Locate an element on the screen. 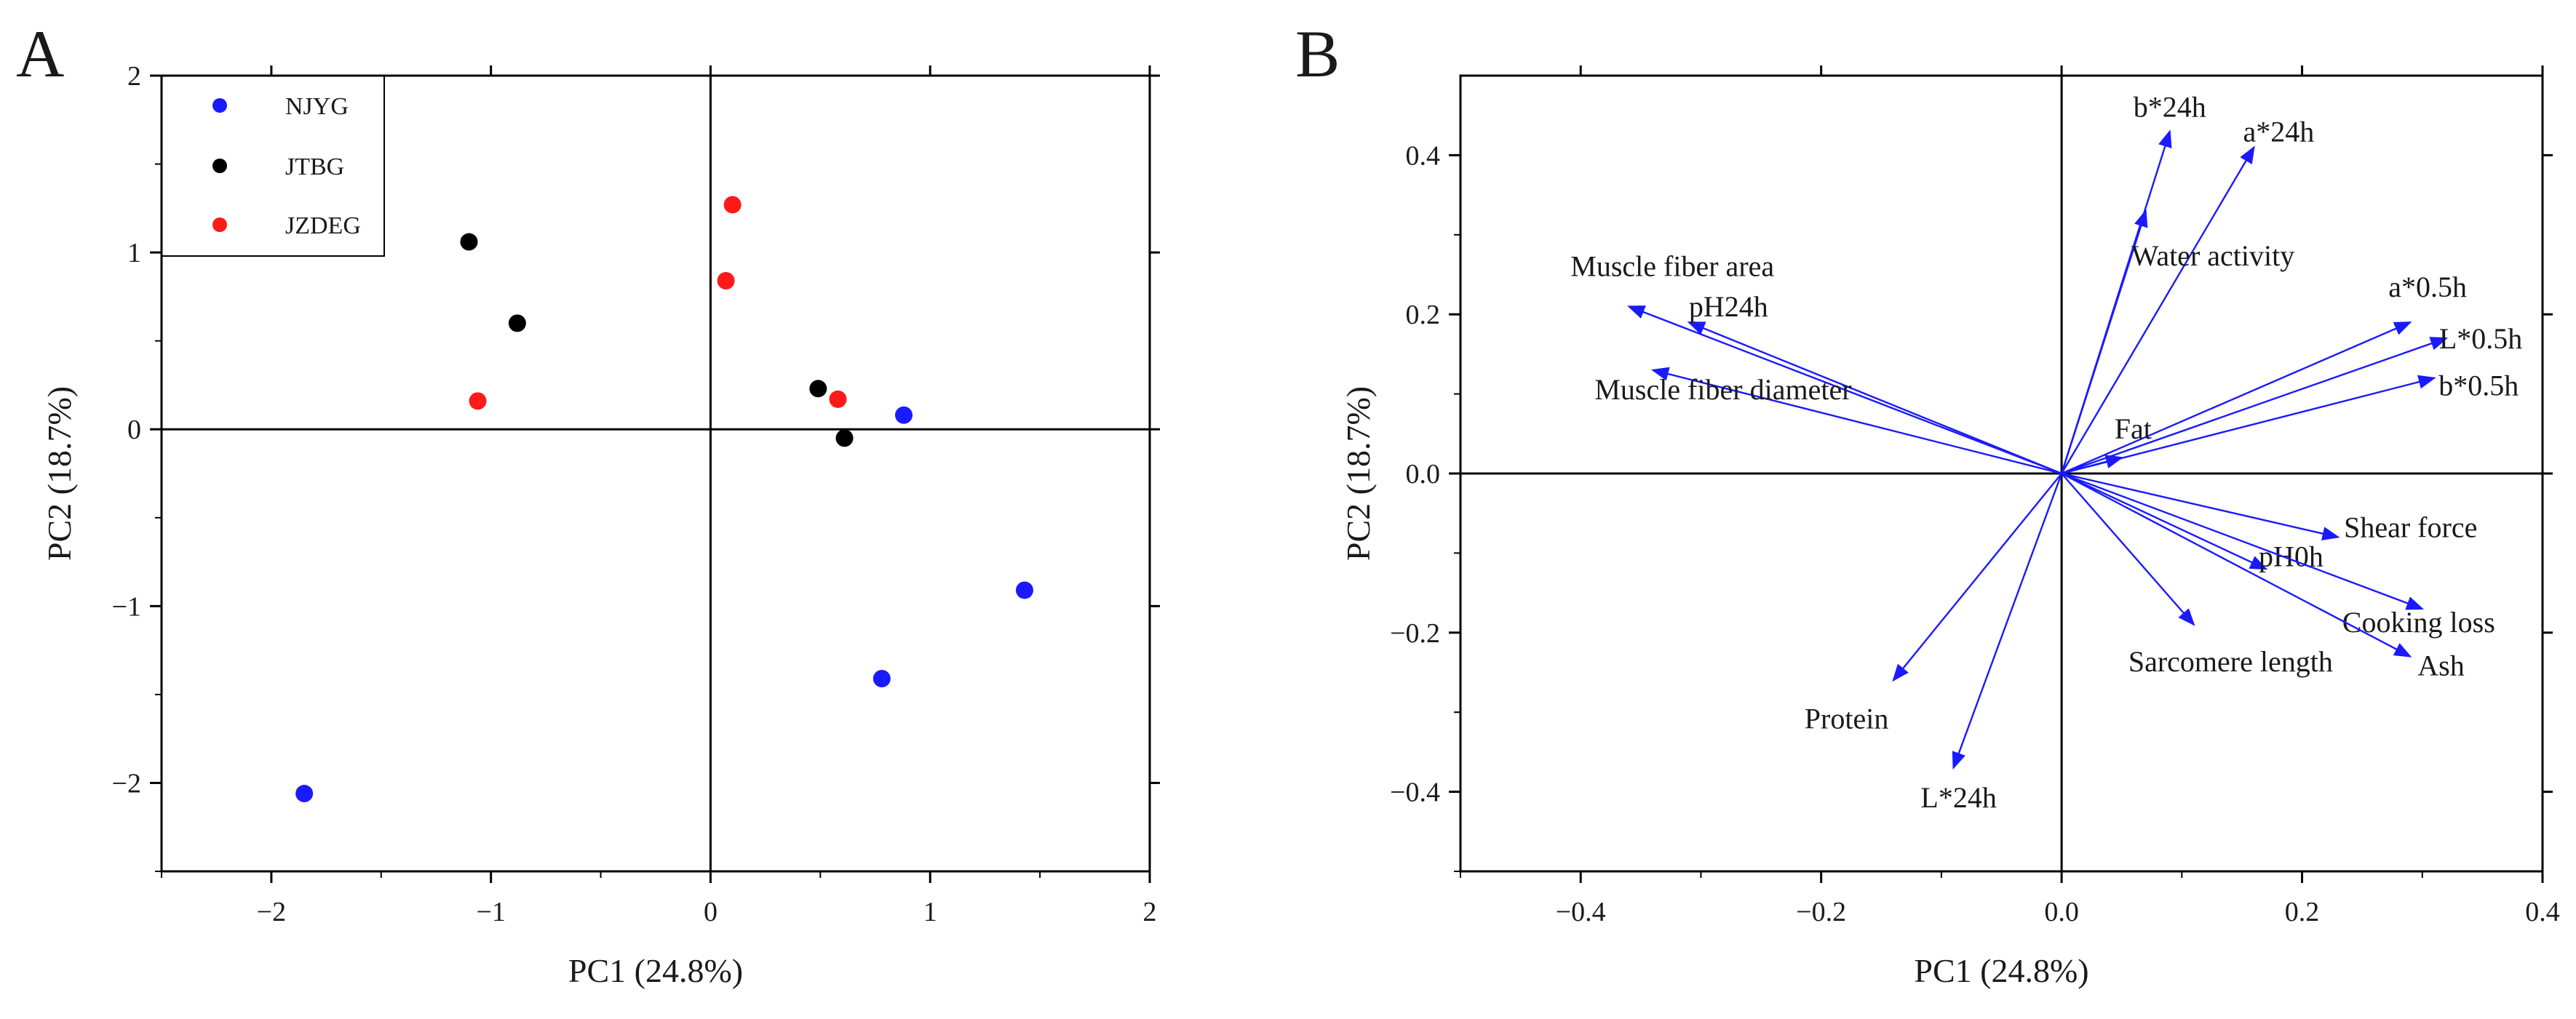  y-tick-label: 0.0 is located at coordinates (1423, 474).